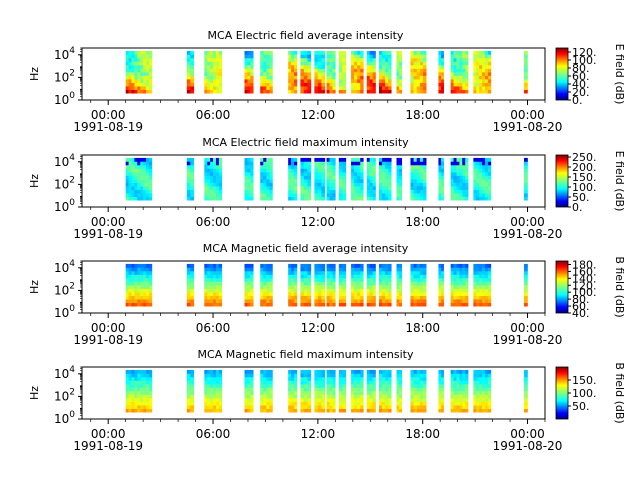 This screenshot has width=640, height=480. Describe the element at coordinates (577, 100) in the screenshot. I see `colorbar-tick-label: 0.` at that location.